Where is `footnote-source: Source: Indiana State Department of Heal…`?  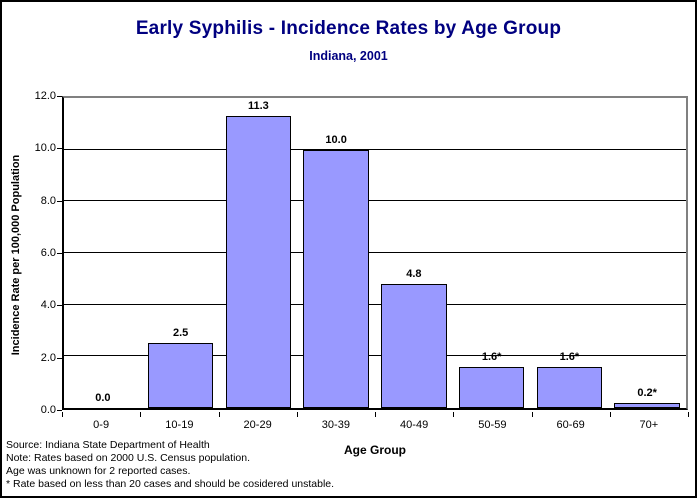
footnote-source: Source: Indiana State Department of Heal… is located at coordinates (108, 445).